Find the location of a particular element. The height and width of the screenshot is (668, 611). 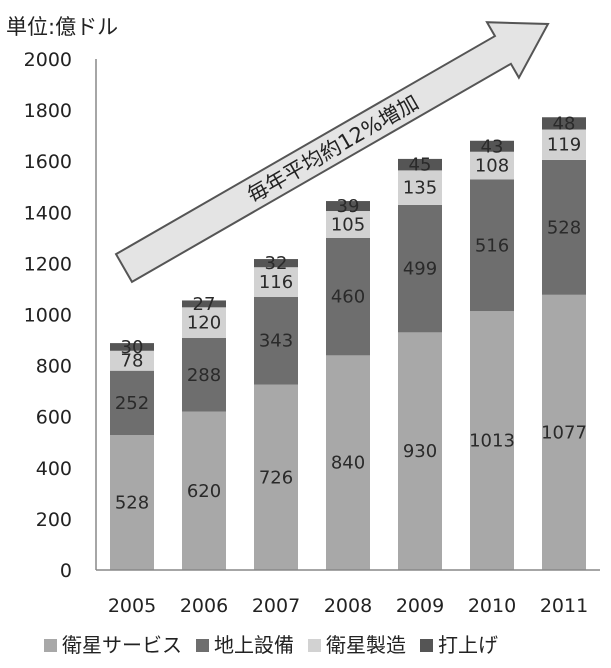

legend-label: 地上設備 is located at coordinates (254, 645).